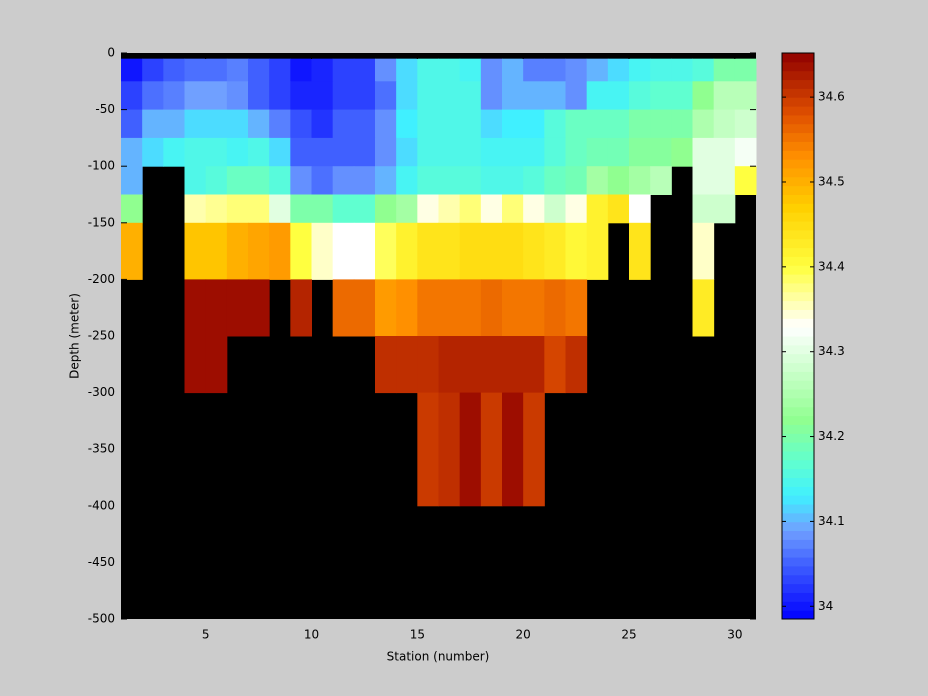 The height and width of the screenshot is (696, 928). Describe the element at coordinates (105, 109) in the screenshot. I see `y-tick-label: -50` at that location.